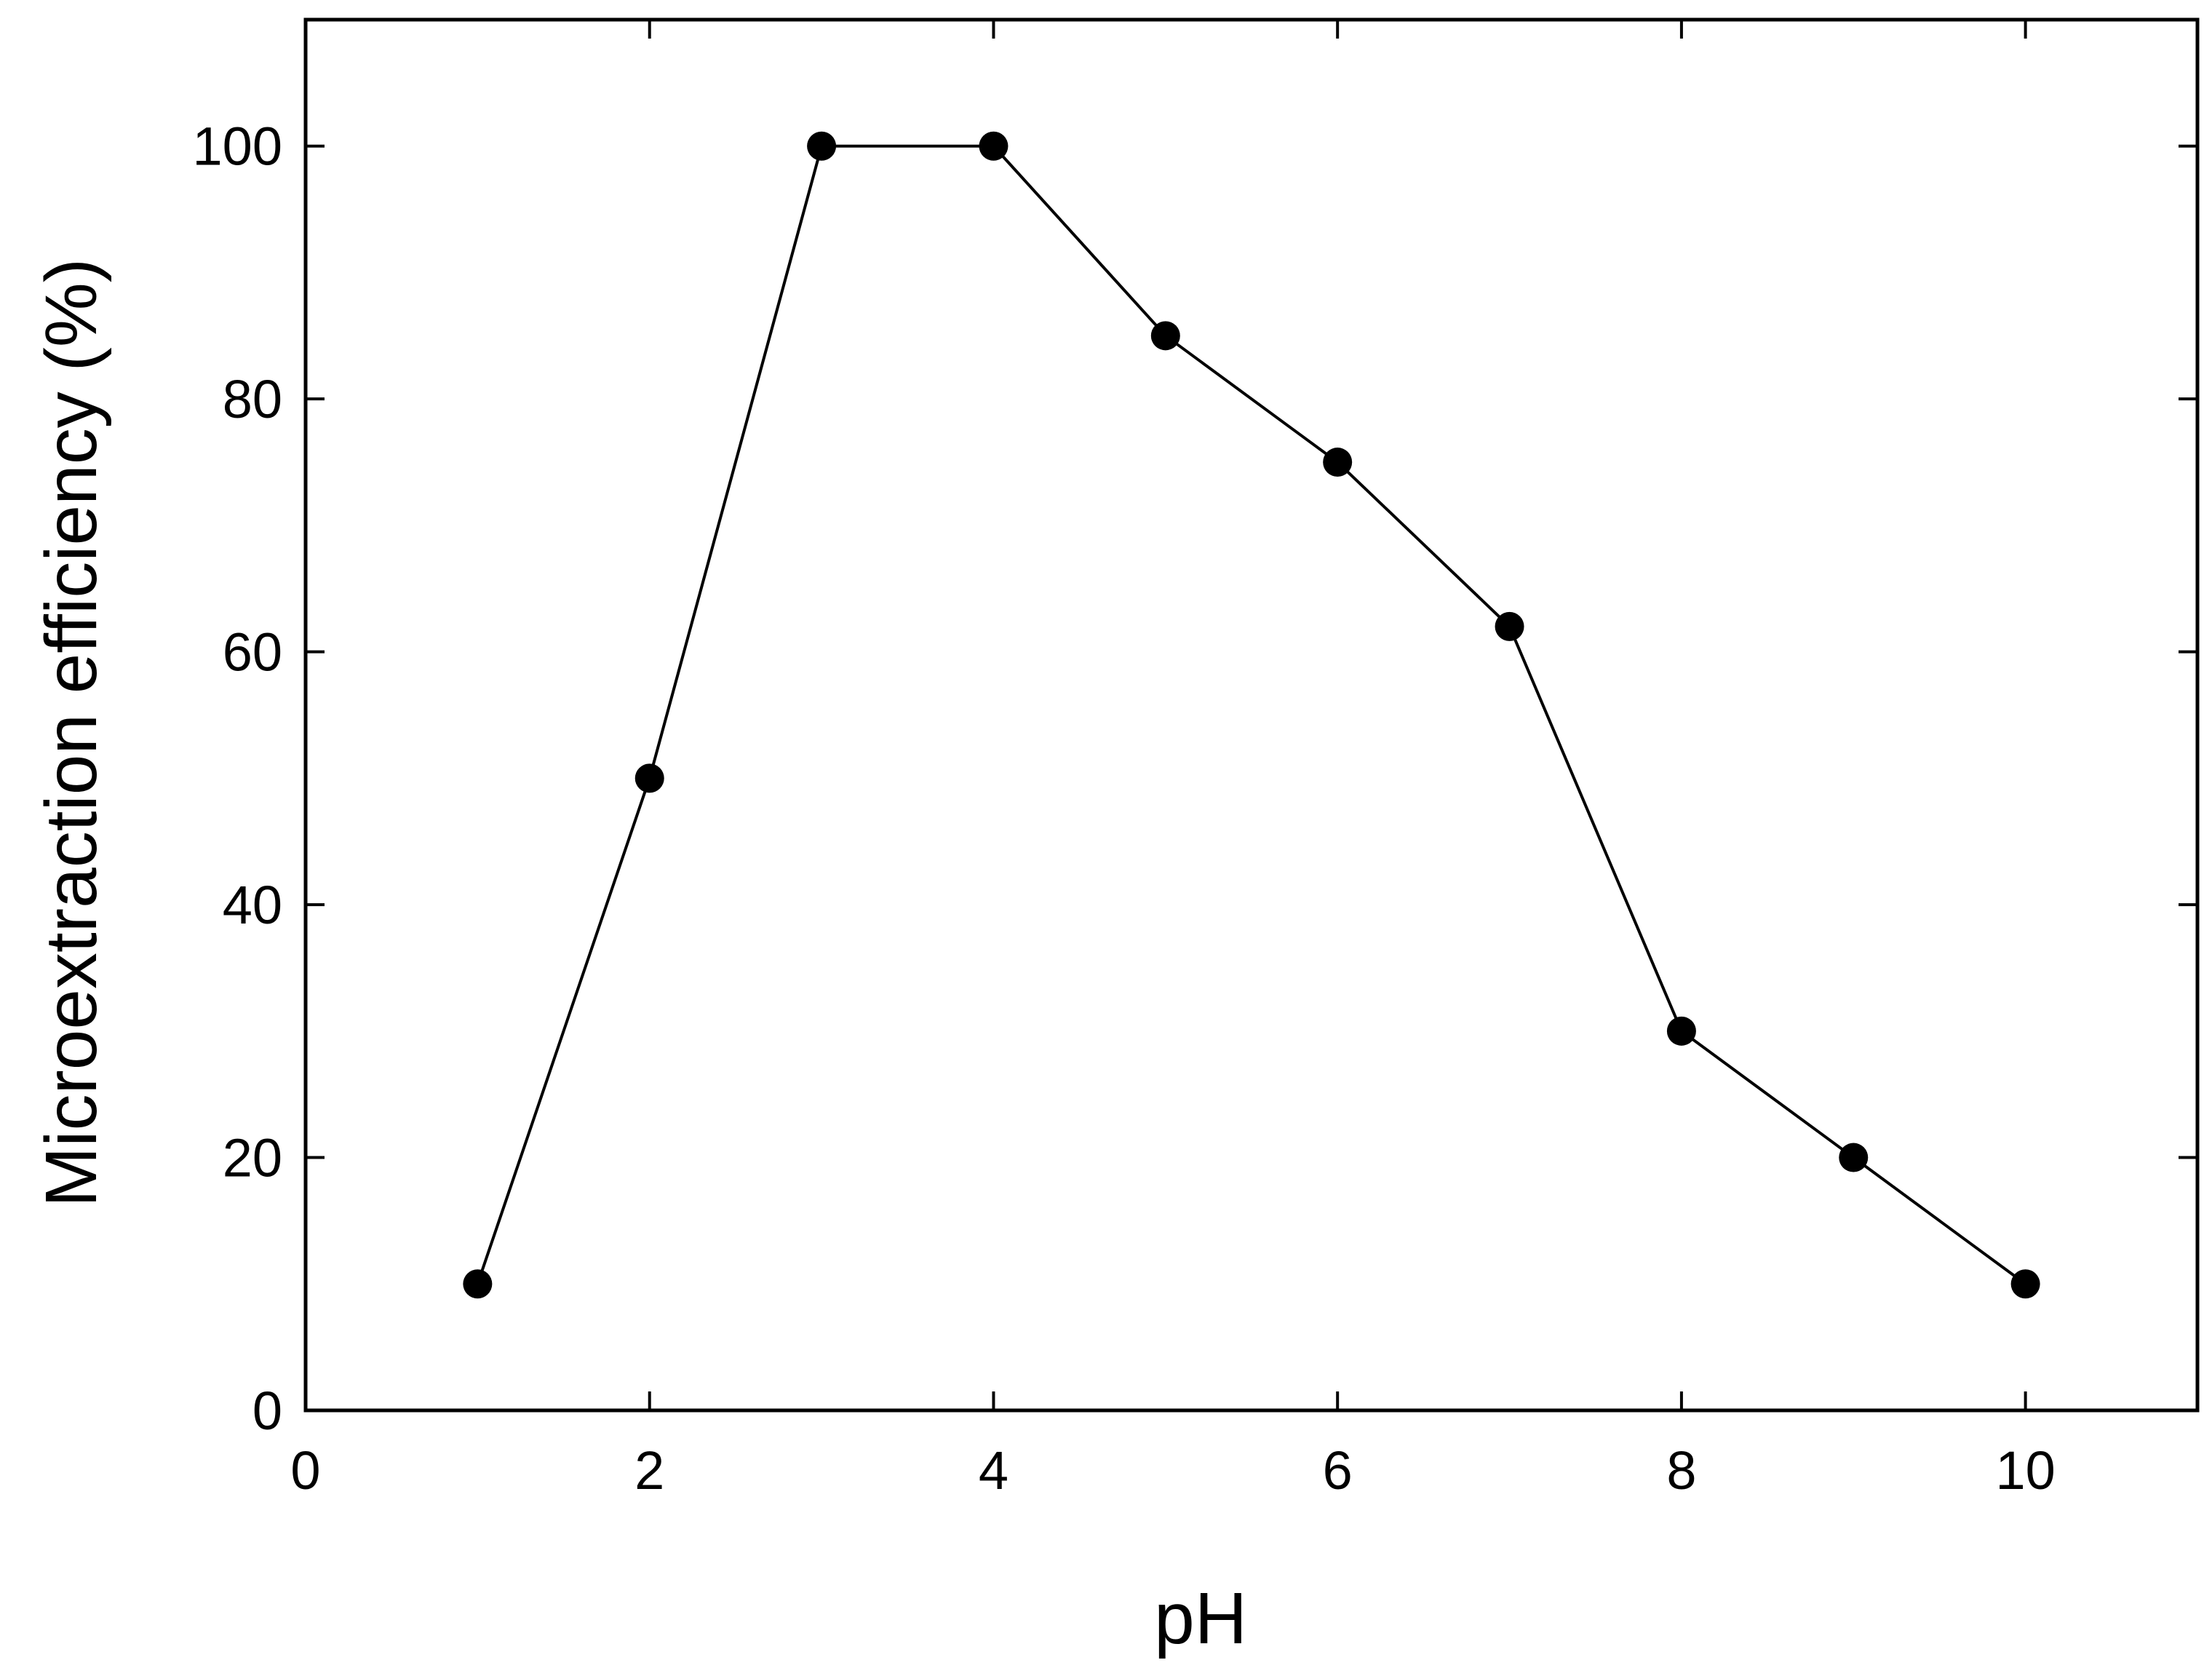 This screenshot has height=1668, width=2212. I want to click on y-tick-label: 40, so click(252, 905).